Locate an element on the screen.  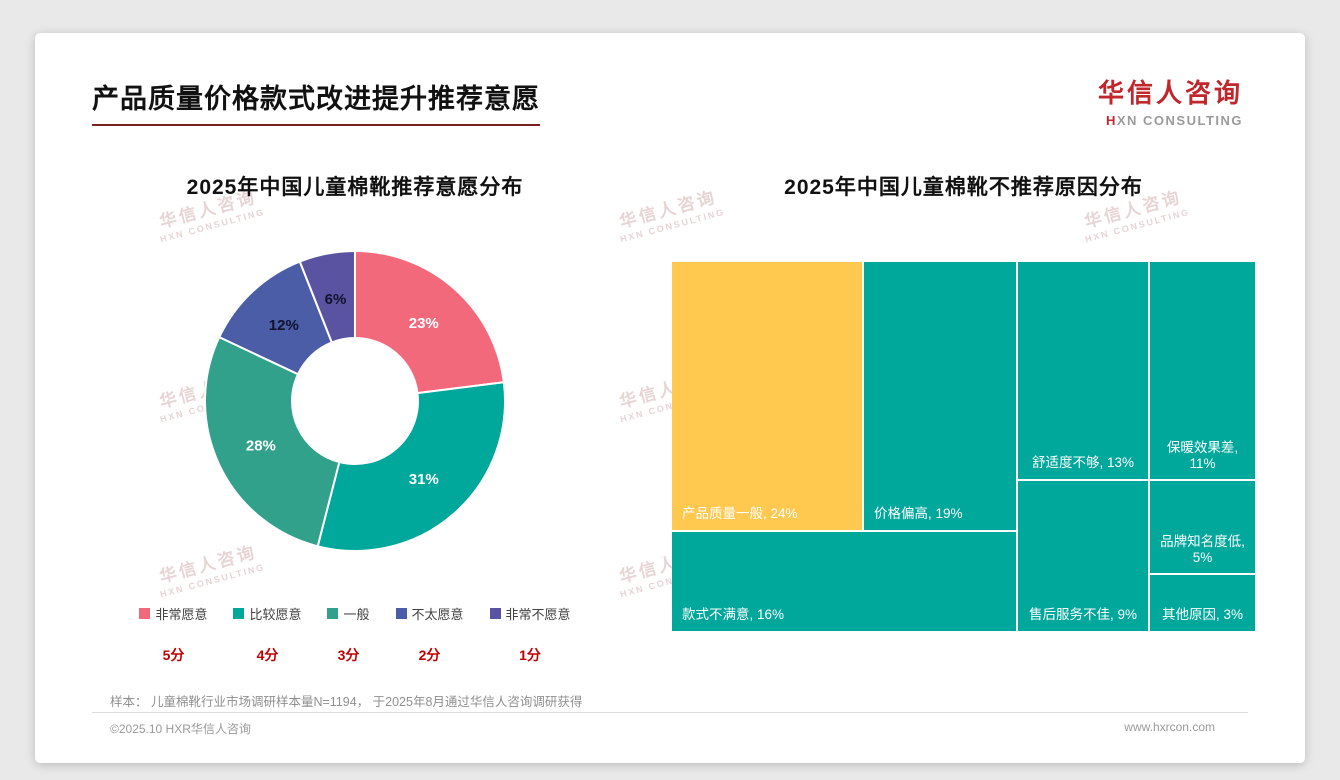
treemap-cell-label: 售后服务不佳, 9% is located at coordinates (1082, 614).